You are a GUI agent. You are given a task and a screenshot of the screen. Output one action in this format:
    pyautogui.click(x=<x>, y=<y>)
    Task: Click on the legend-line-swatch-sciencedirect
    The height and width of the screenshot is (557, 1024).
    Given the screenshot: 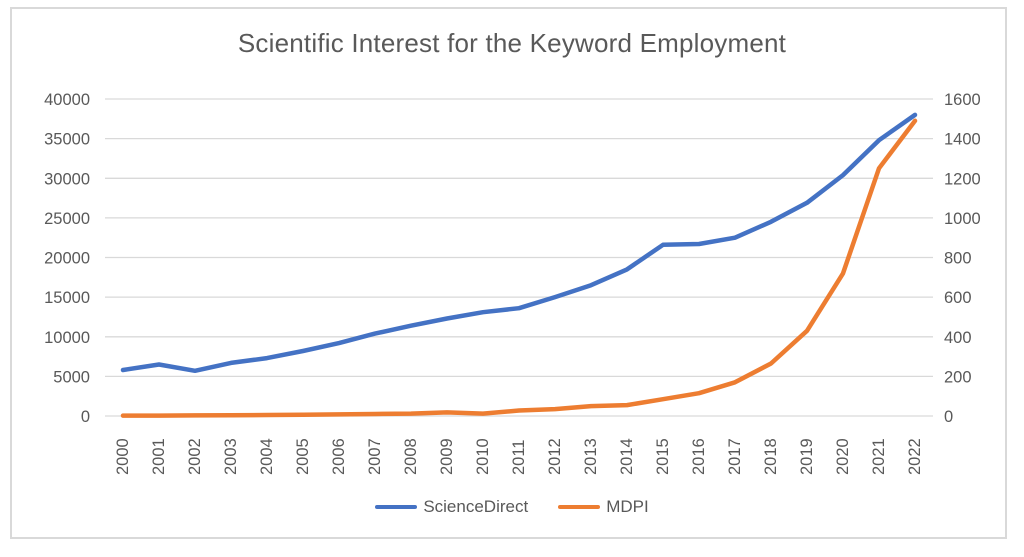 What is the action you would take?
    pyautogui.click(x=396, y=507)
    